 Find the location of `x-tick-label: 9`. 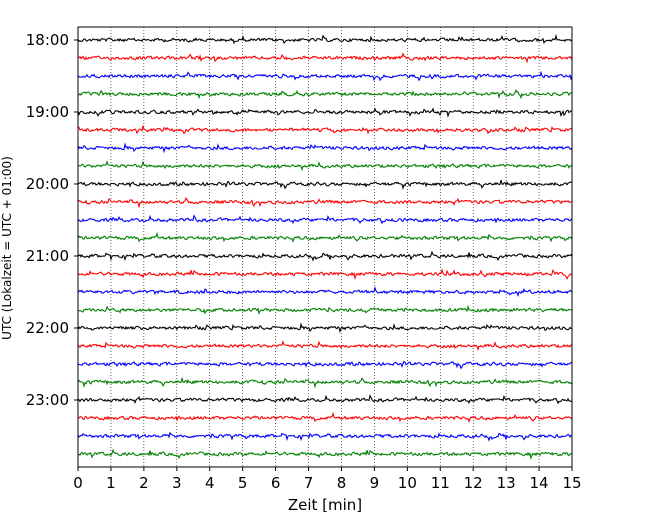

x-tick-label: 9 is located at coordinates (375, 483).